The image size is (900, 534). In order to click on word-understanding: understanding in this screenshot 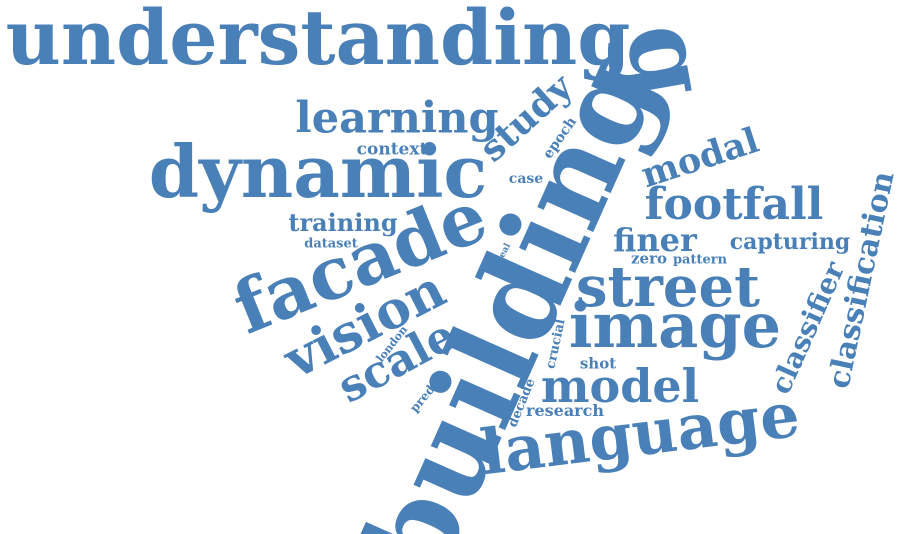, I will do `click(318, 41)`.